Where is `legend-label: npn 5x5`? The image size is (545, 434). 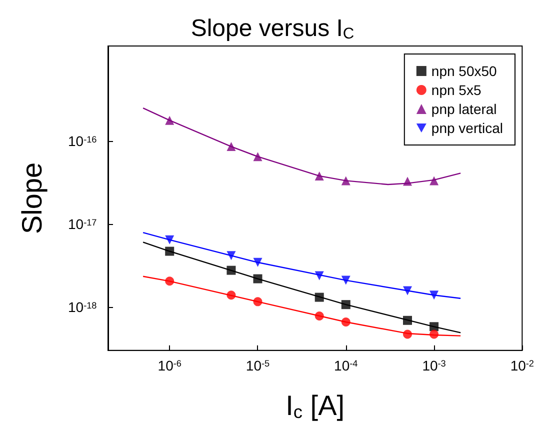 legend-label: npn 5x5 is located at coordinates (456, 90).